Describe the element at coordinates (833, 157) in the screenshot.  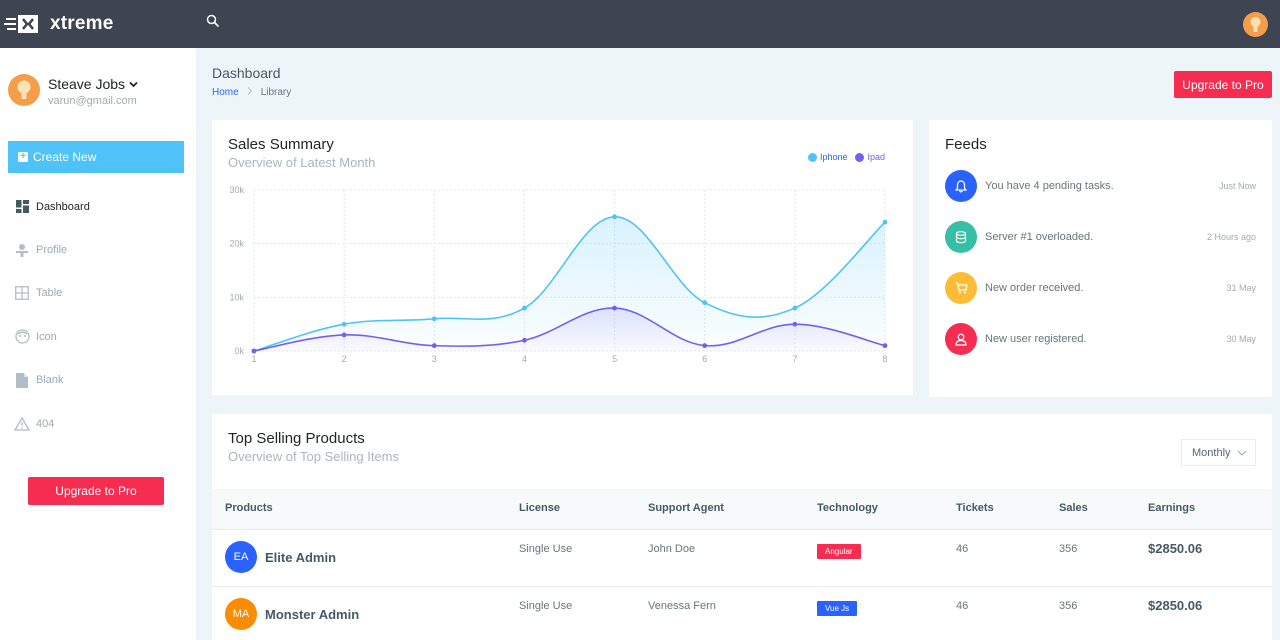
I see `legend-label: Iphone` at that location.